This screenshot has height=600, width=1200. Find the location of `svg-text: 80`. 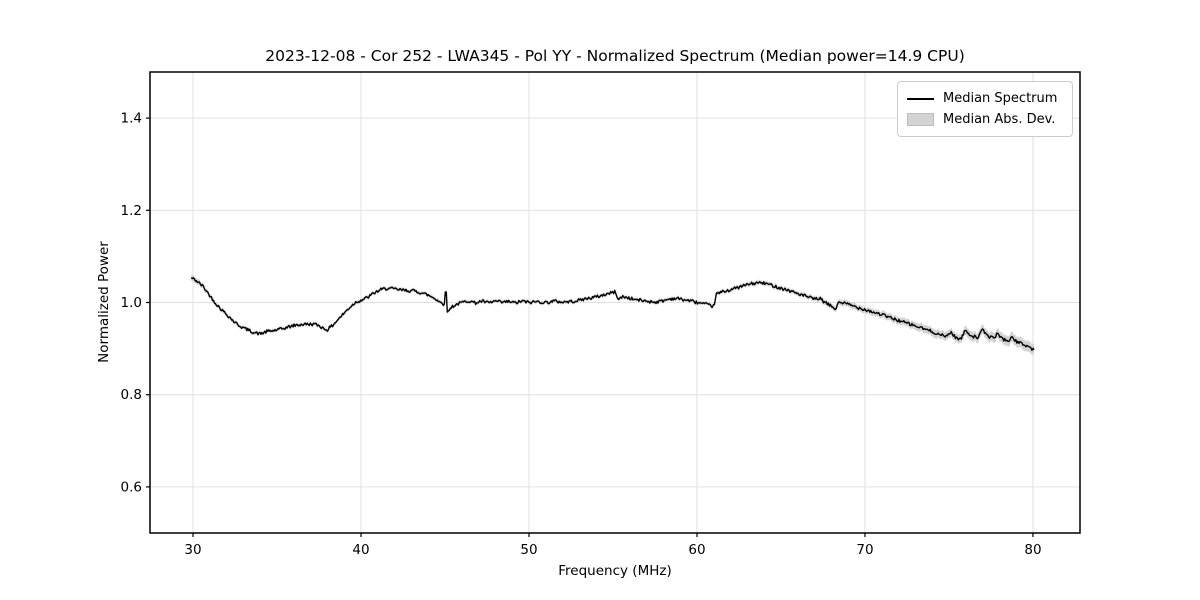

svg-text: 80 is located at coordinates (1032, 550).